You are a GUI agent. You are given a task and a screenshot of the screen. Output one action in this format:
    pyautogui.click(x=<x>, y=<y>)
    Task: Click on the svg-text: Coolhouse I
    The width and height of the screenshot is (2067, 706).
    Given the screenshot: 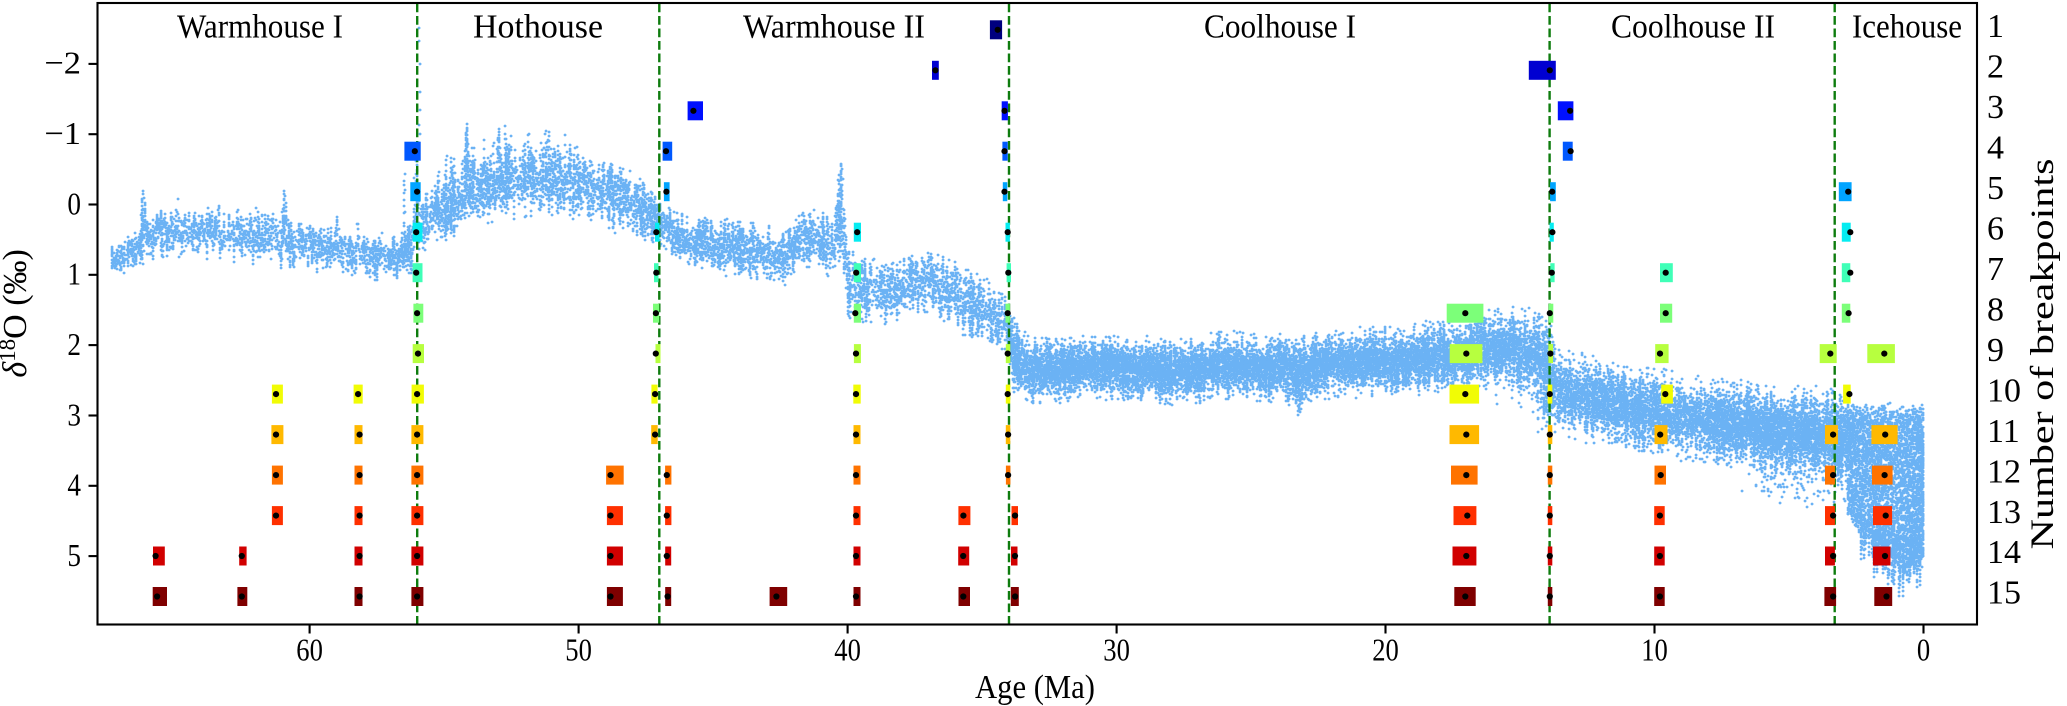 What is the action you would take?
    pyautogui.click(x=1280, y=27)
    